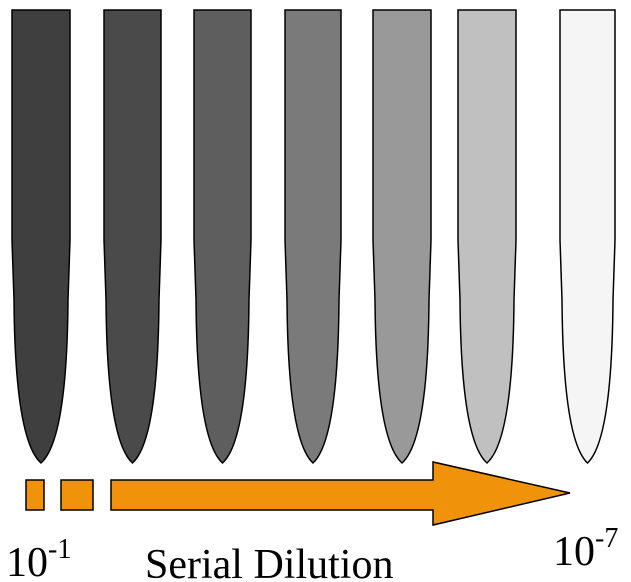 This screenshot has height=582, width=631. I want to click on label-exponent: -1, so click(59, 549).